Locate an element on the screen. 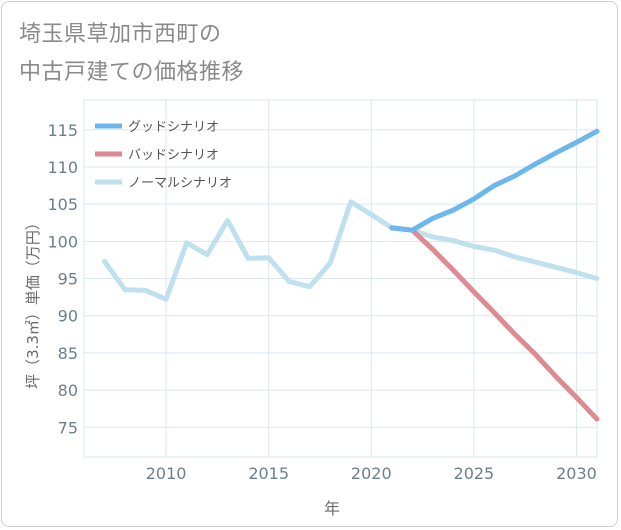  y-tick-label: 105 is located at coordinates (62, 204).